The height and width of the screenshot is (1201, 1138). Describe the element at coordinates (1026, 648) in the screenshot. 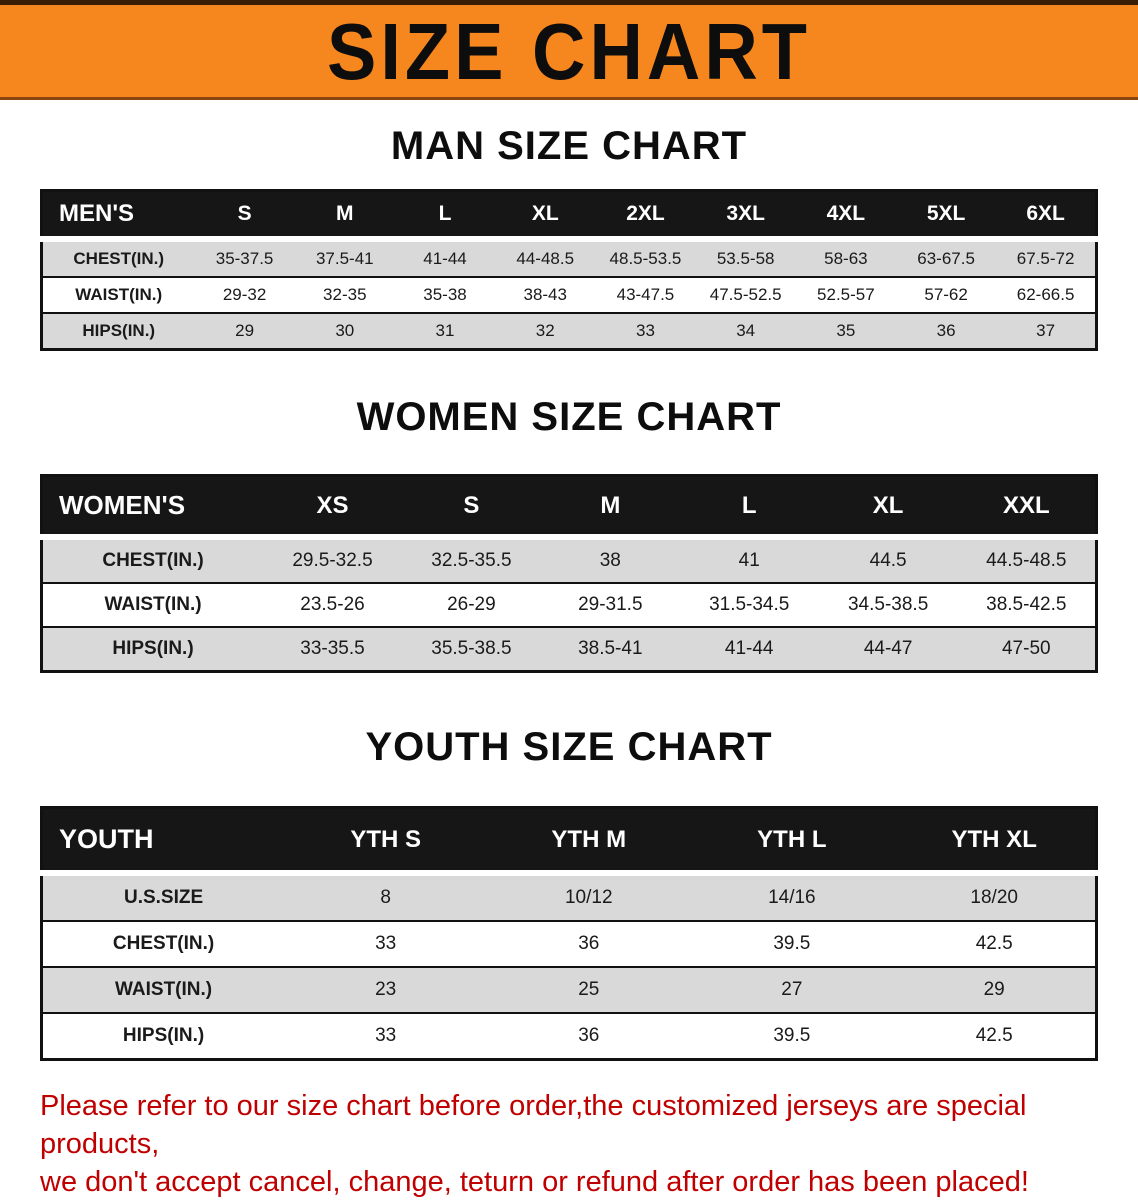

I see `cell-value: 47-50` at that location.